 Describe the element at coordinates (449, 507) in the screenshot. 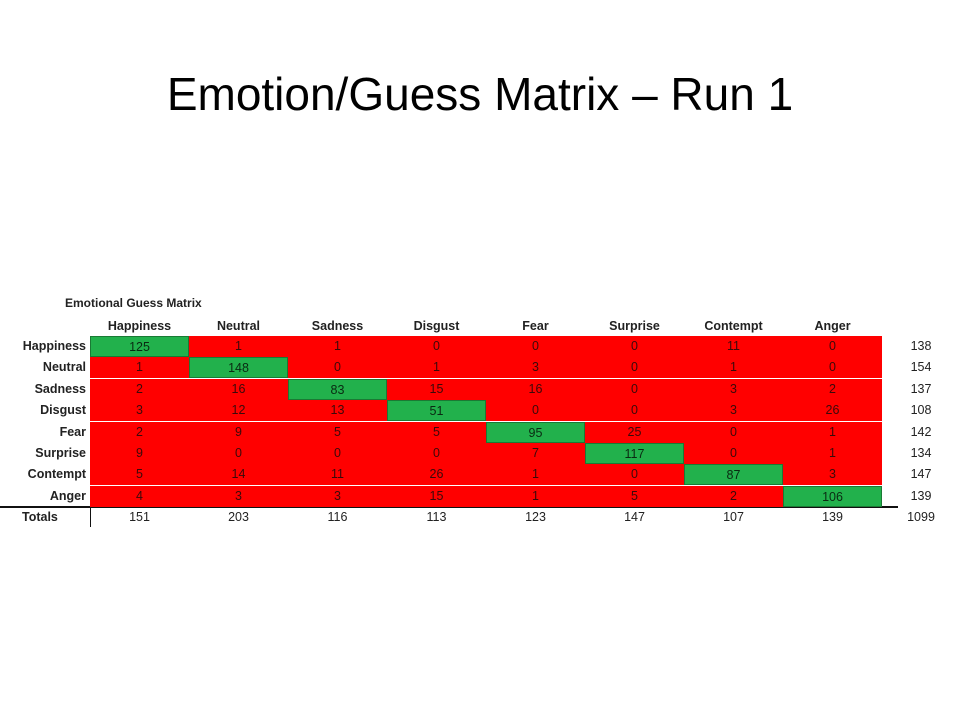

I see `totals-divider` at that location.